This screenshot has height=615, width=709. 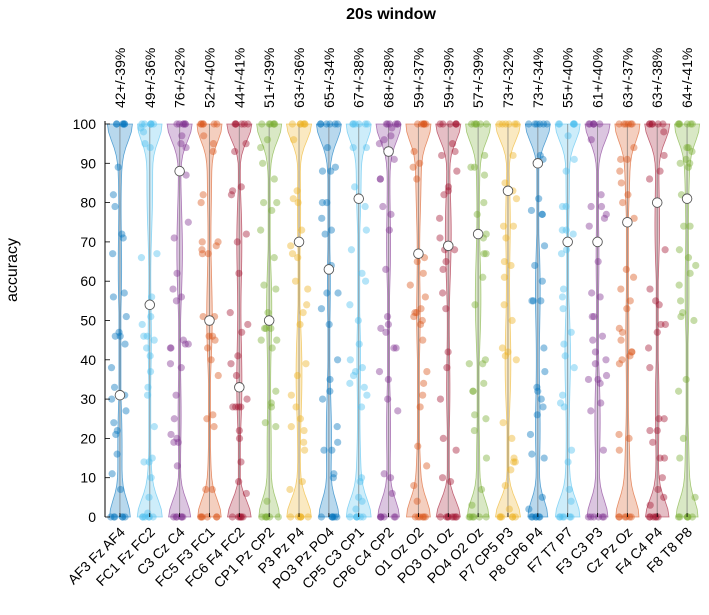 I want to click on accuracy-annotation: 64+/-41%, so click(x=687, y=78).